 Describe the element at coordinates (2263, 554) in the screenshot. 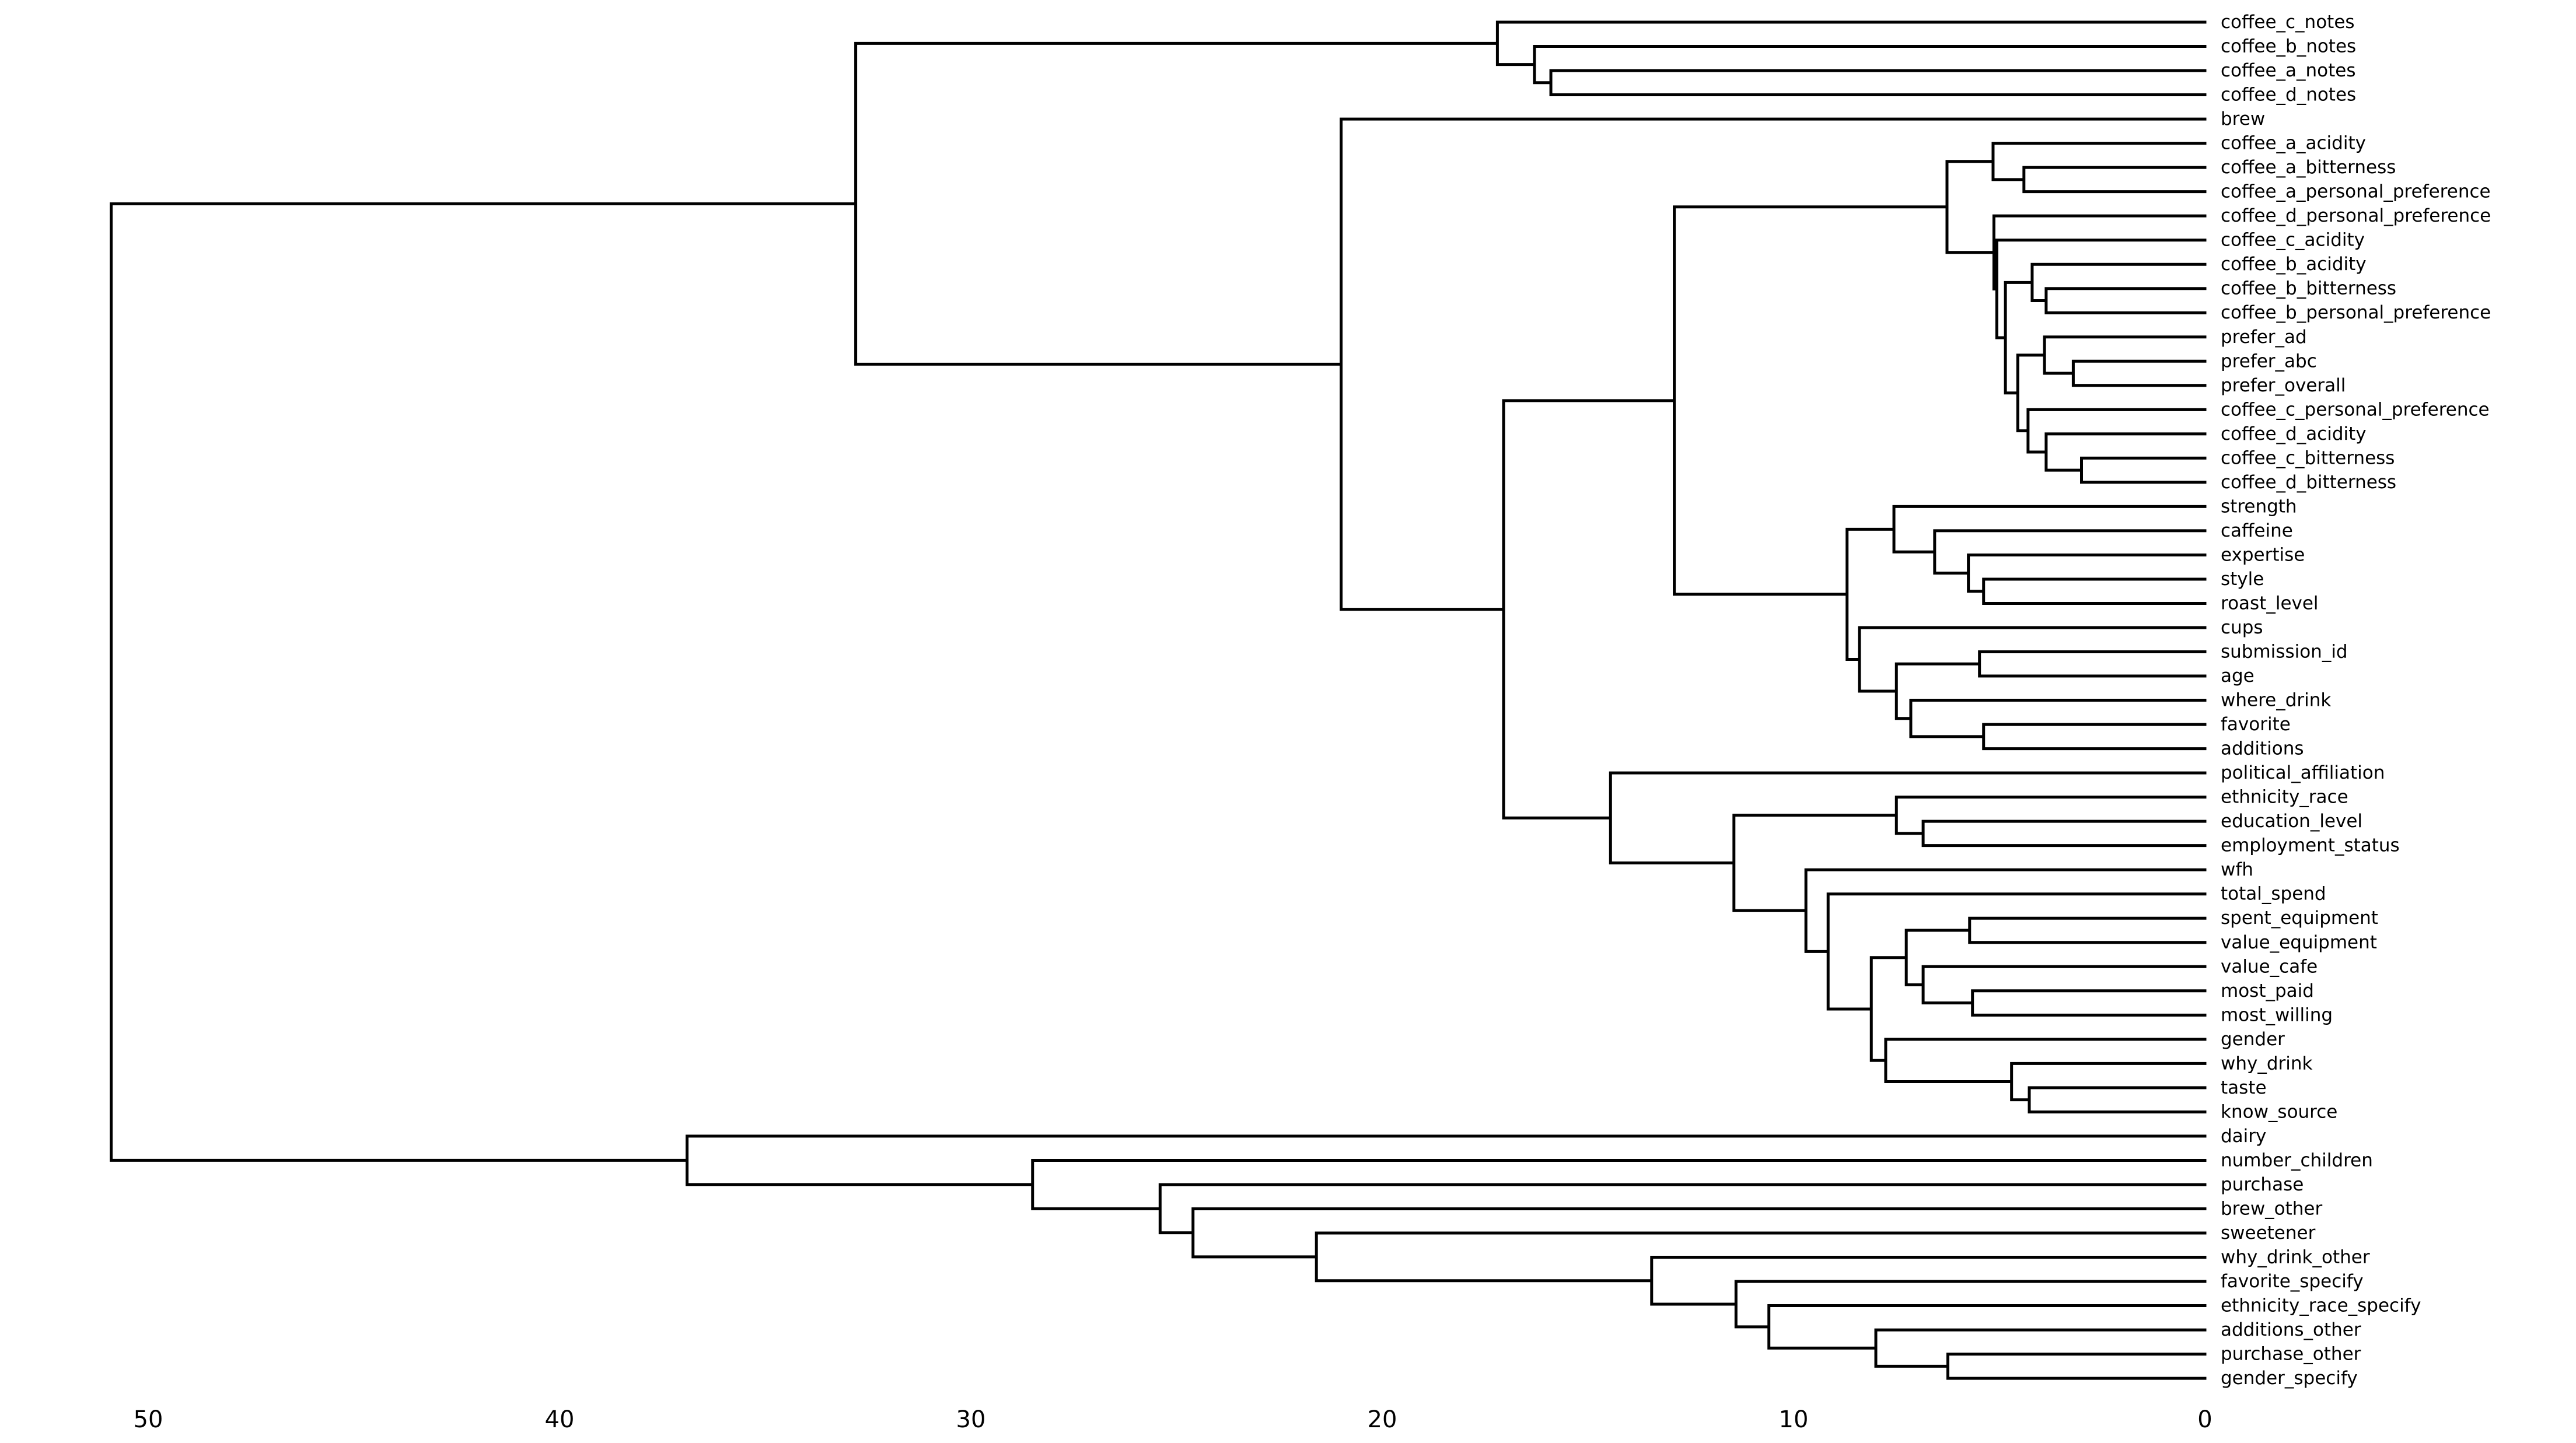

I see `leaf-label-expertise: expertise` at that location.